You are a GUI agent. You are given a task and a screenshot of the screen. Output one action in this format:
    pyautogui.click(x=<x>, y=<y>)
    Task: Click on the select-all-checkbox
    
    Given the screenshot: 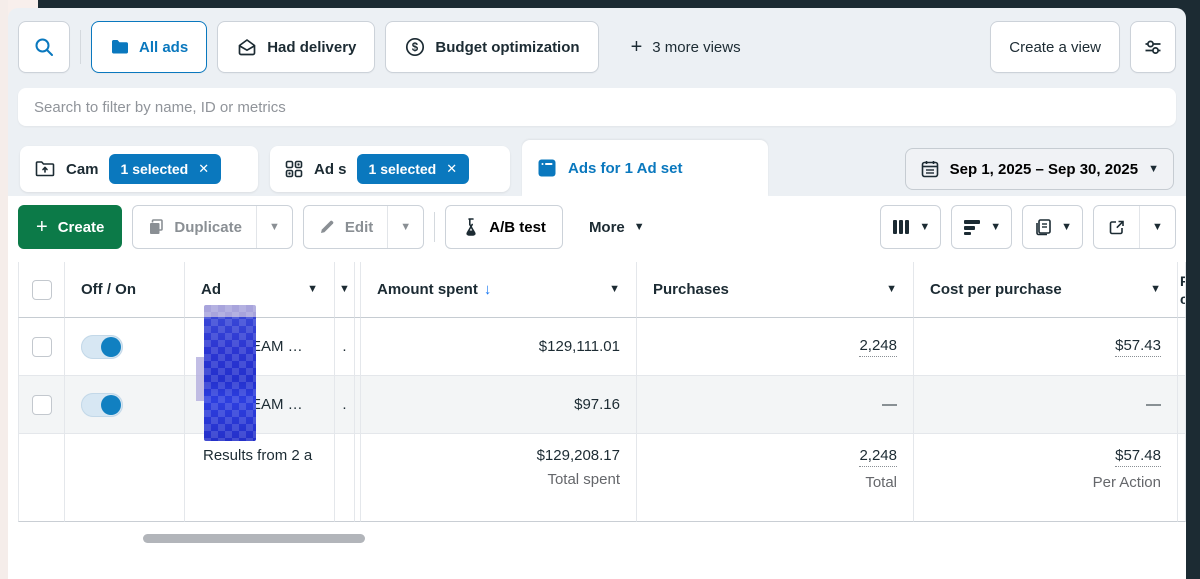 What is the action you would take?
    pyautogui.click(x=41, y=289)
    